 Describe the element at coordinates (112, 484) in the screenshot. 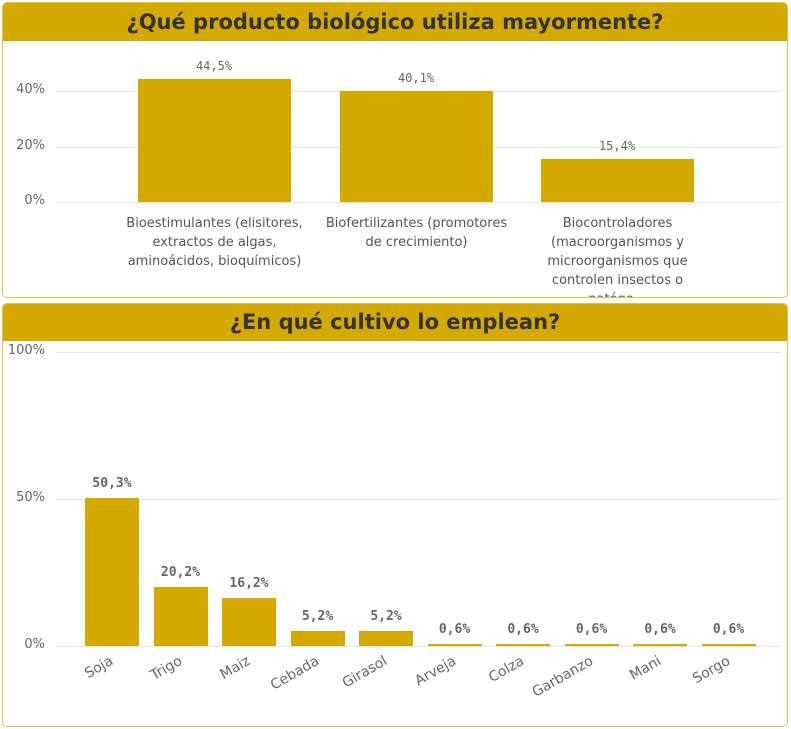

I see `data-label: 50,3%` at that location.